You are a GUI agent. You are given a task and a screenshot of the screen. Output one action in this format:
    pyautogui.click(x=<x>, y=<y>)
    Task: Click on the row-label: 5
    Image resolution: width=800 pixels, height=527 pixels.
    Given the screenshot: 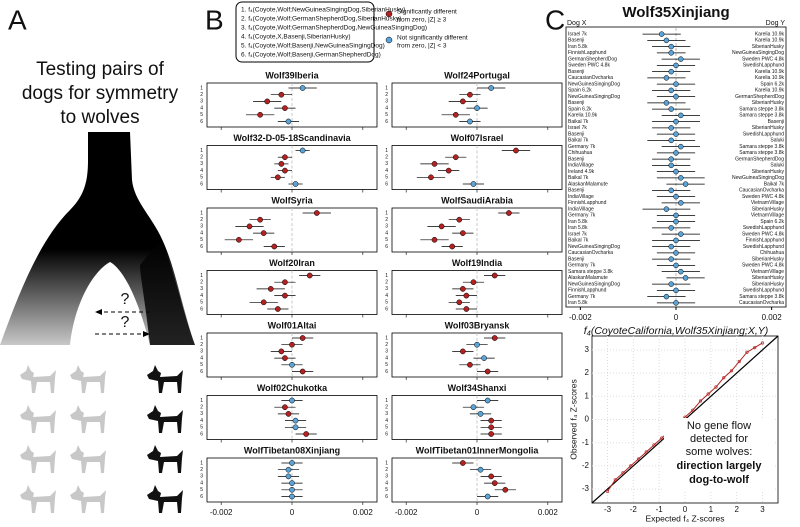 What is the action you would take?
    pyautogui.click(x=201, y=490)
    